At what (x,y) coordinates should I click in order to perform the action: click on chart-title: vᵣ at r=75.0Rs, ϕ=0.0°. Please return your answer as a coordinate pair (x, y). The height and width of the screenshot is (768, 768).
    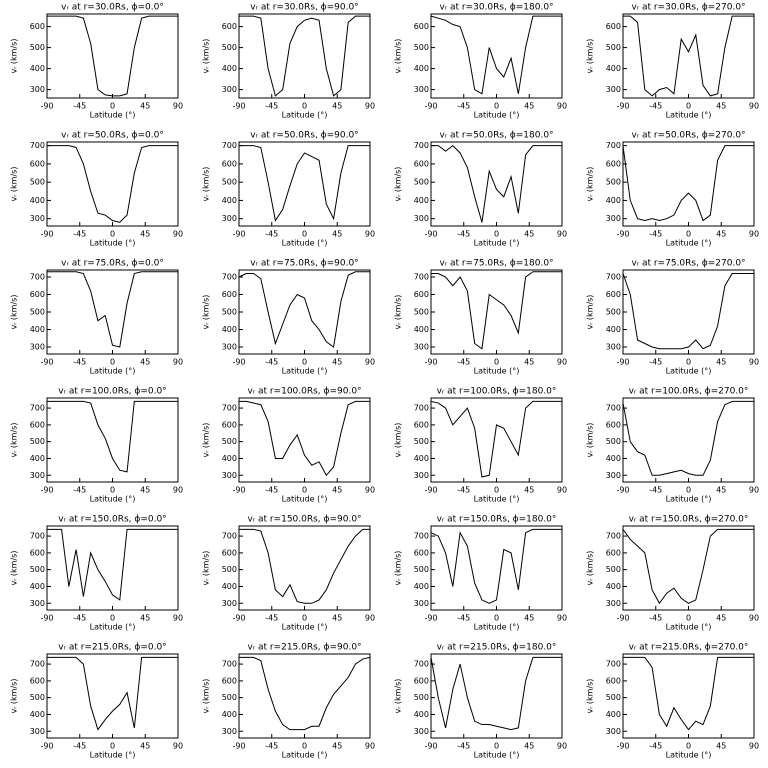
    Looking at the image, I should click on (112, 264).